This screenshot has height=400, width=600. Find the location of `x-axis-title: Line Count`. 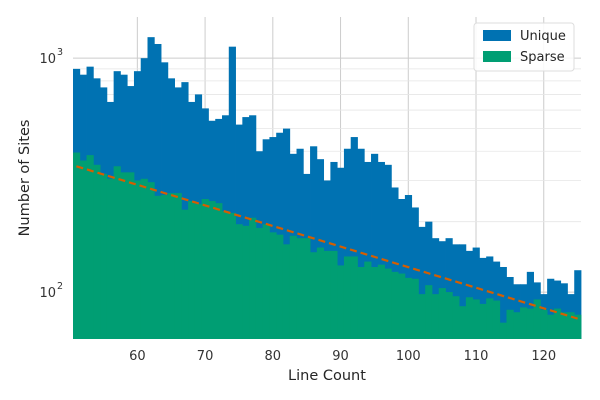

x-axis-title: Line Count is located at coordinates (327, 376).